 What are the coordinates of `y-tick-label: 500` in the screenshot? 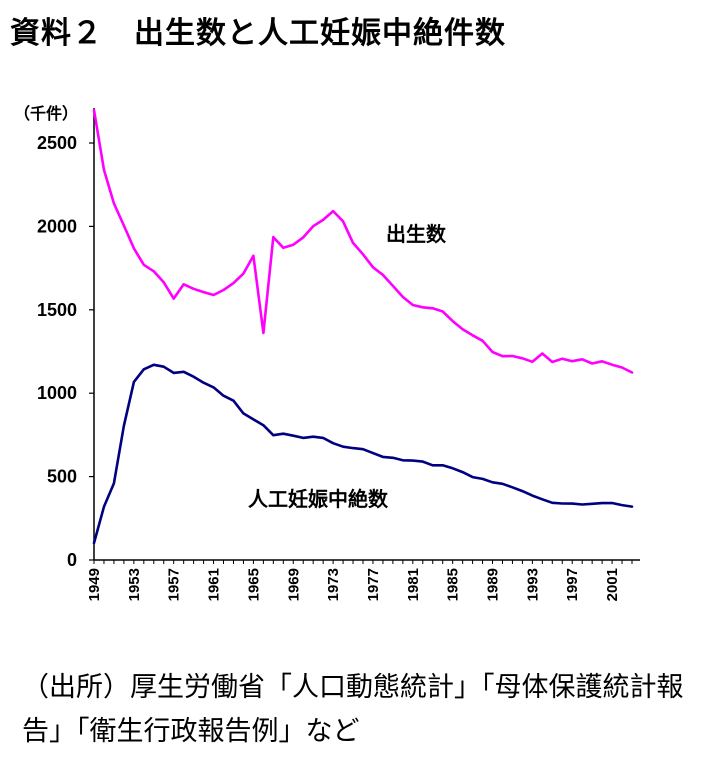 It's located at (62, 477).